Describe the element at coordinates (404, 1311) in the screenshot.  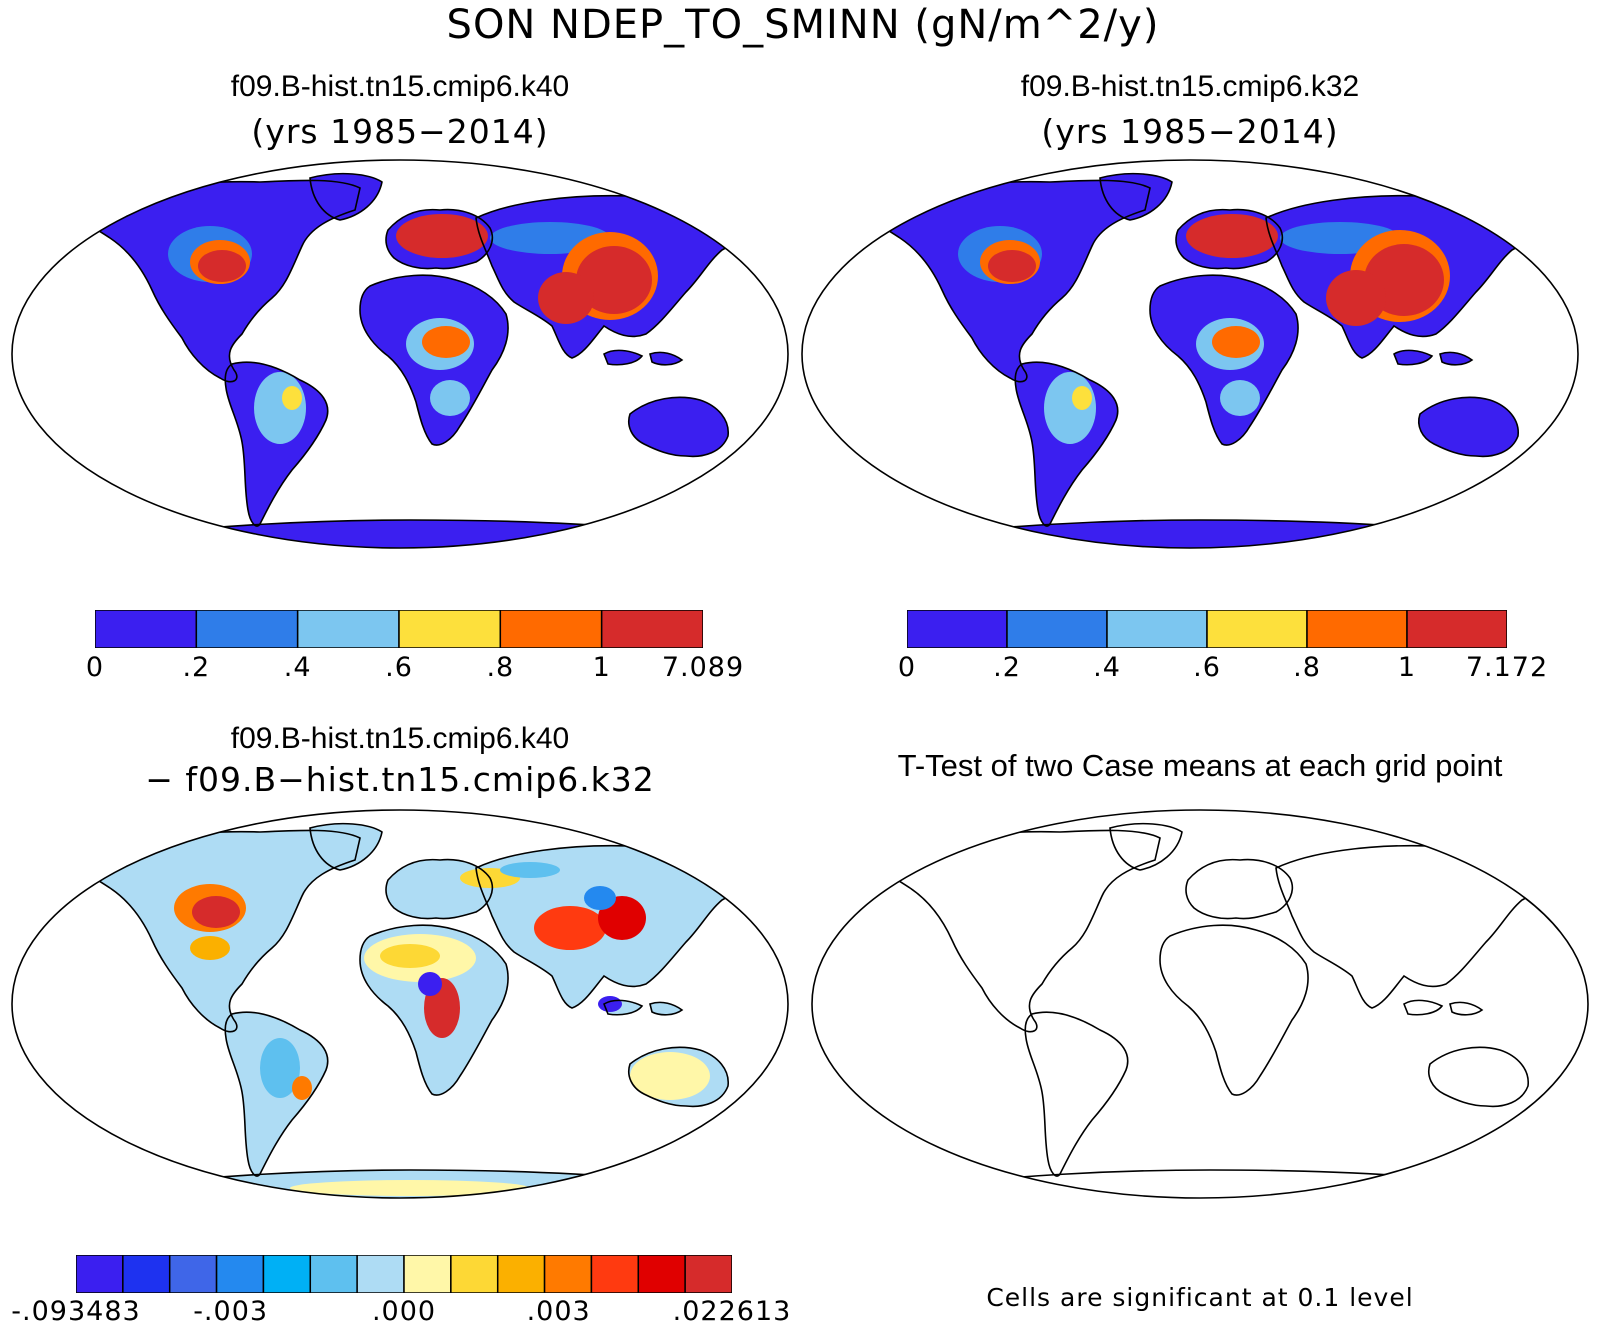
I see `colorbar-tick-label: .000` at that location.